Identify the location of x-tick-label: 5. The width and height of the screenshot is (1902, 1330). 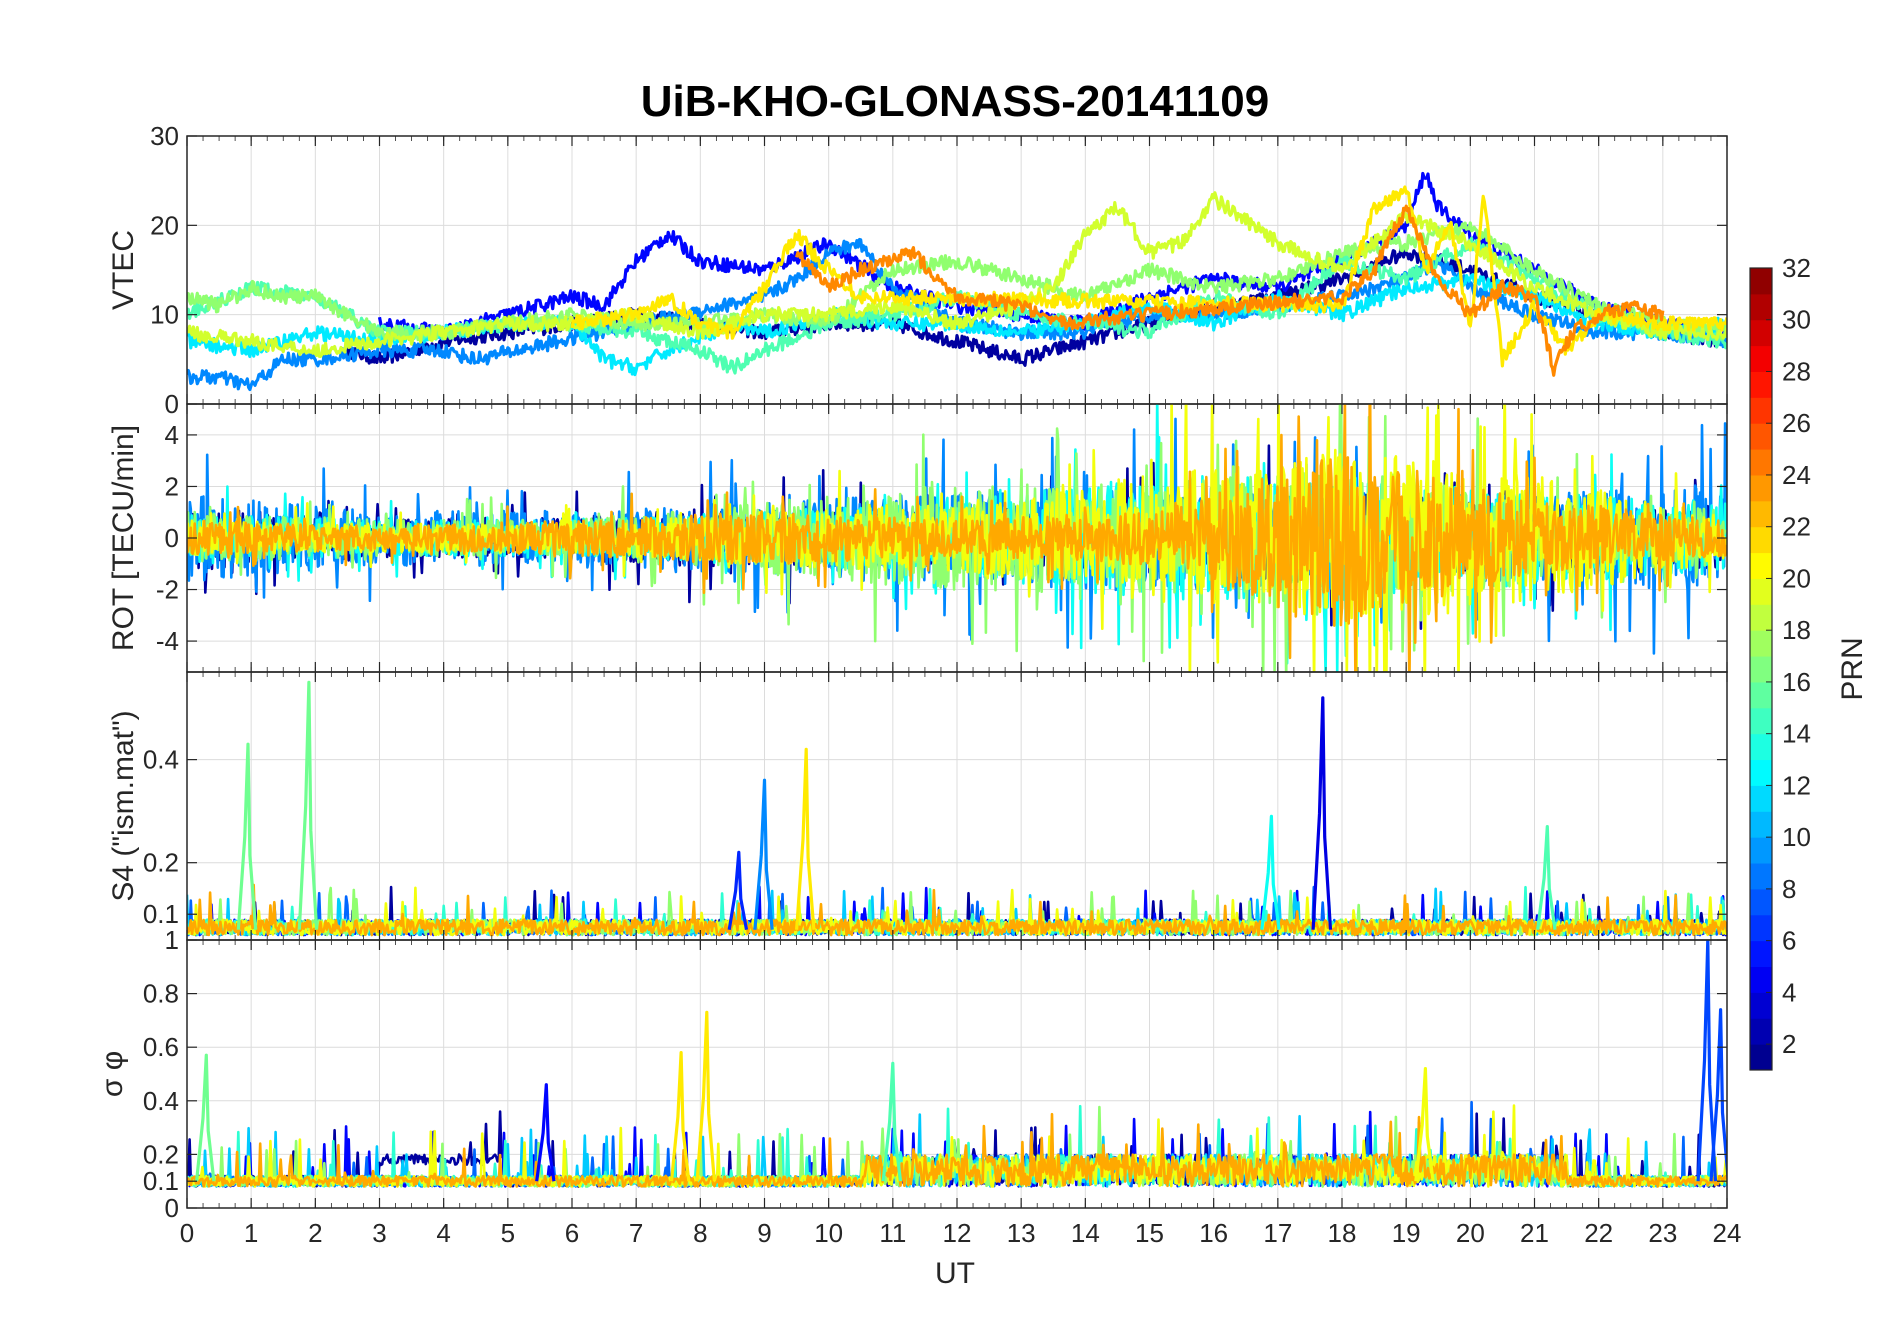
(508, 1233).